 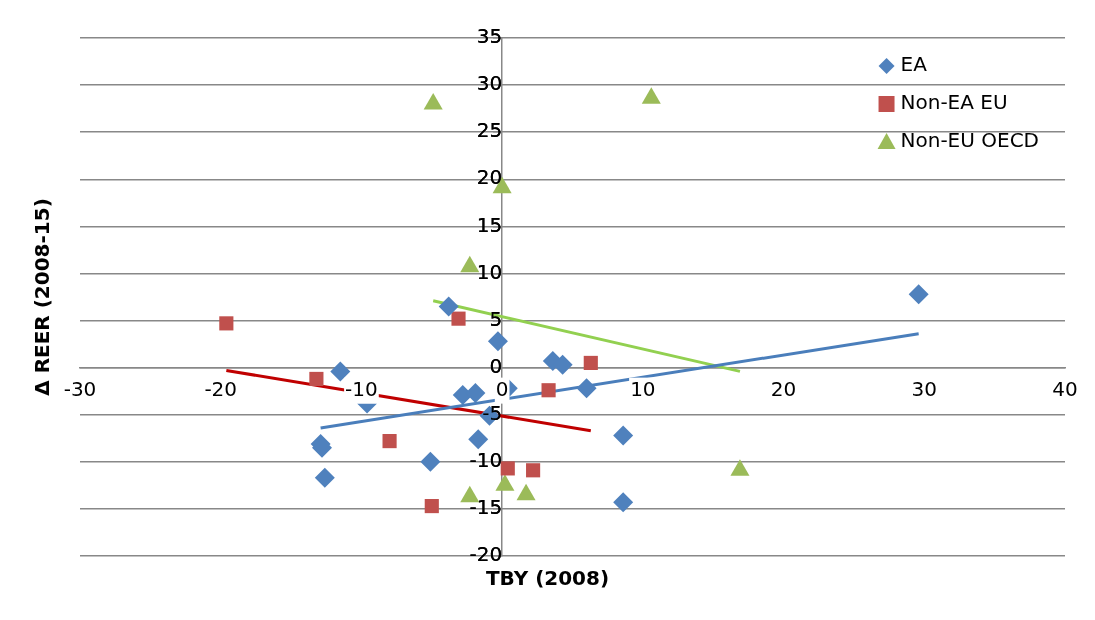 I want to click on x-tick-label: 20, so click(x=783, y=388).